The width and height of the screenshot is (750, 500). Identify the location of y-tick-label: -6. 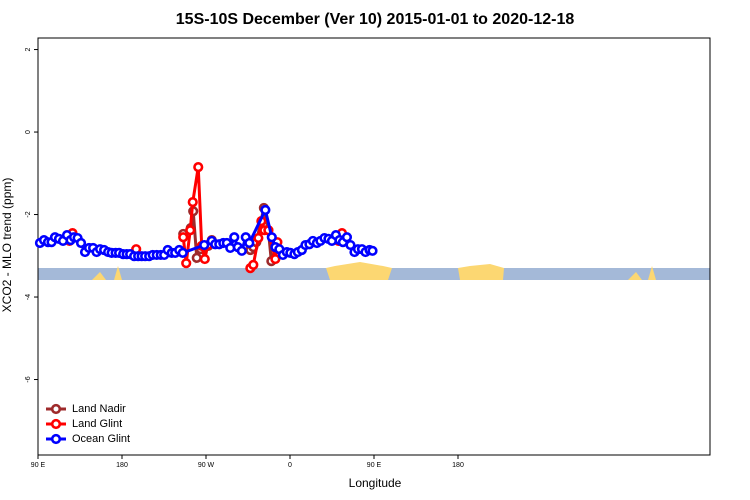
(28, 379).